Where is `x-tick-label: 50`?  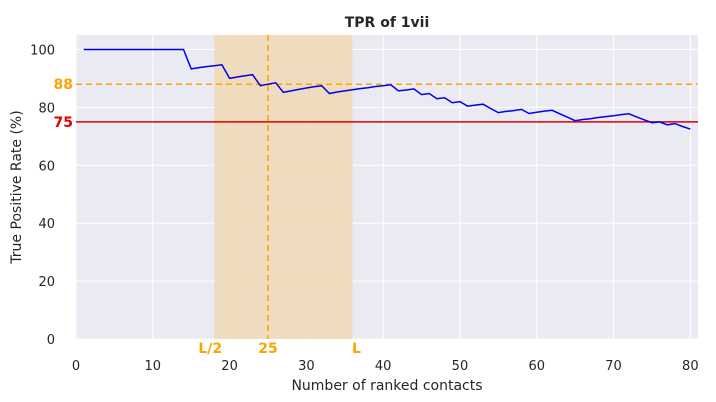 x-tick-label: 50 is located at coordinates (460, 366).